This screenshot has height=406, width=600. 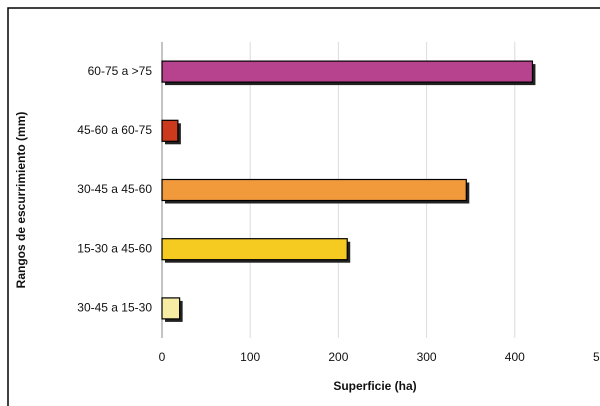 What do you see at coordinates (374, 386) in the screenshot?
I see `x-axis-label: Superficie (ha)` at bounding box center [374, 386].